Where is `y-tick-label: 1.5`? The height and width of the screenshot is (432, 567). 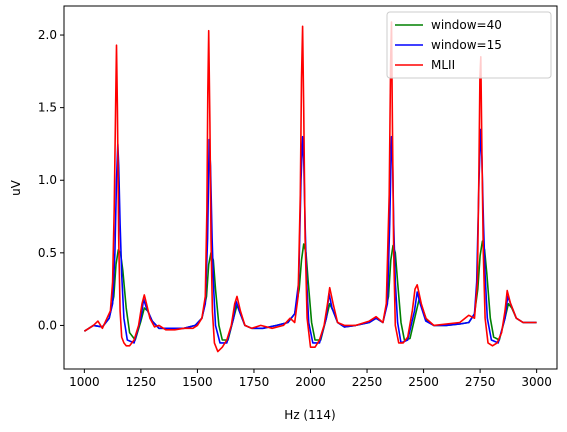
y-tick-label: 1.5 is located at coordinates (47, 108).